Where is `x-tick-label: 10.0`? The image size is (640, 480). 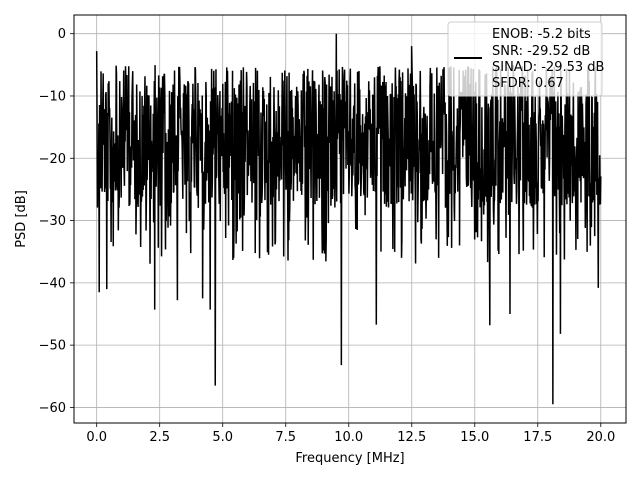 x-tick-label: 10.0 is located at coordinates (348, 437).